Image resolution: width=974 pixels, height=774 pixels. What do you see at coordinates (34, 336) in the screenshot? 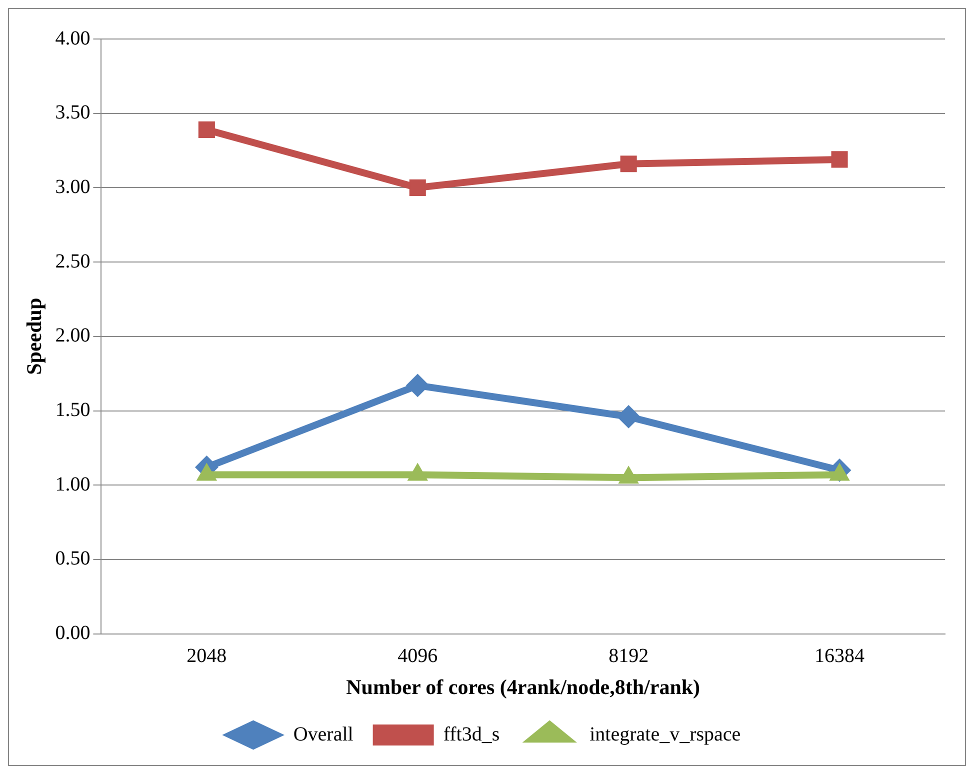
I see `y-axis-title: Speedup` at bounding box center [34, 336].